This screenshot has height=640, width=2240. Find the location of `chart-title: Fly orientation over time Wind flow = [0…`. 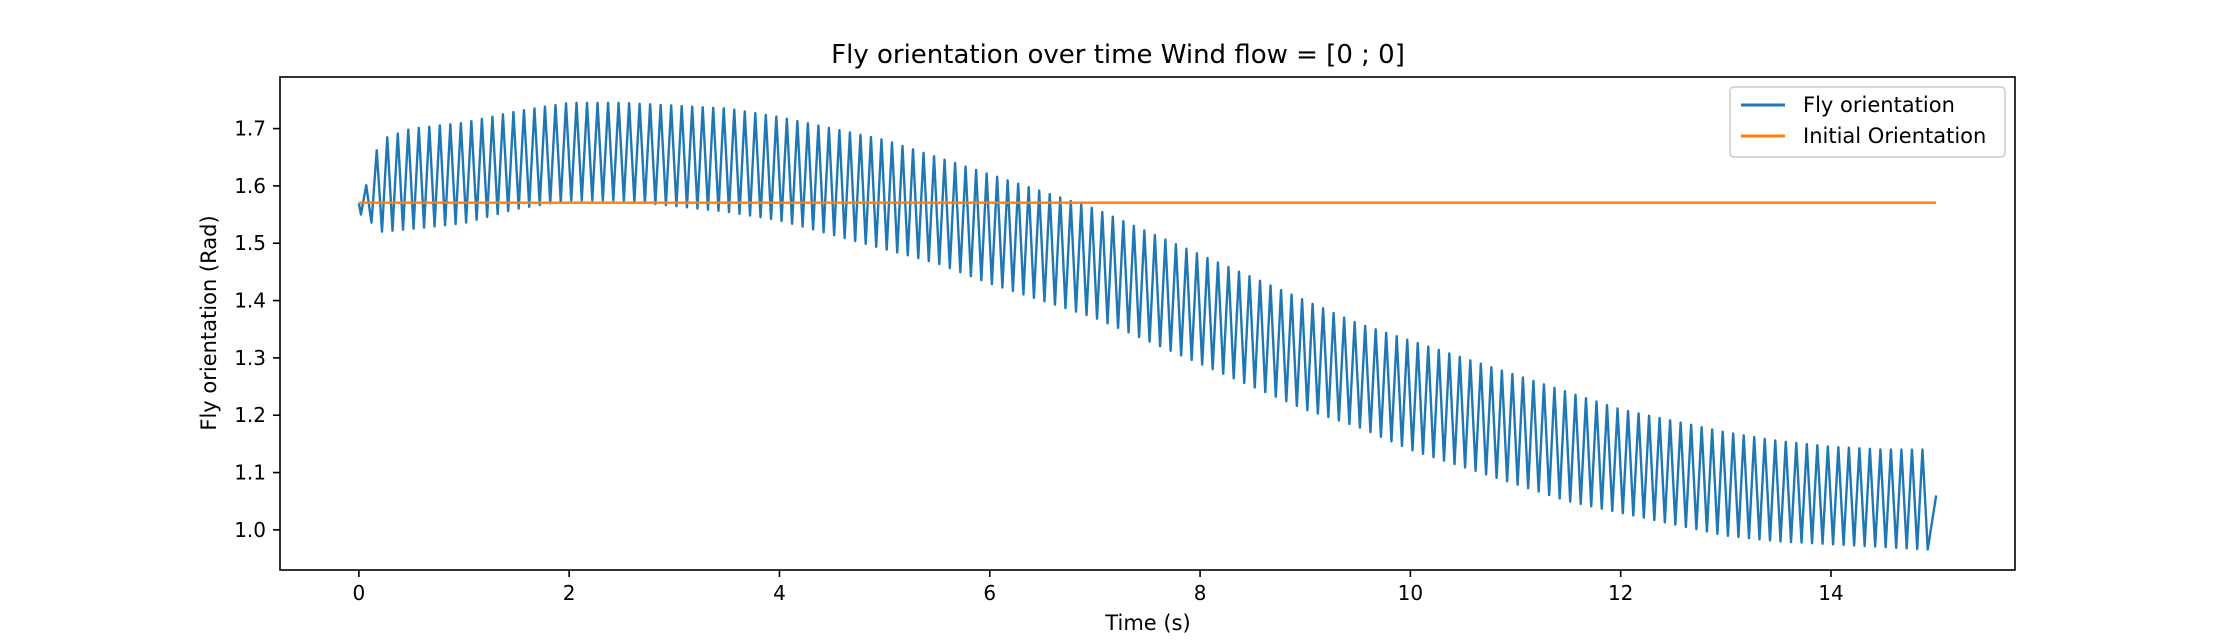

chart-title: Fly orientation over time Wind flow = [0… is located at coordinates (1118, 55).